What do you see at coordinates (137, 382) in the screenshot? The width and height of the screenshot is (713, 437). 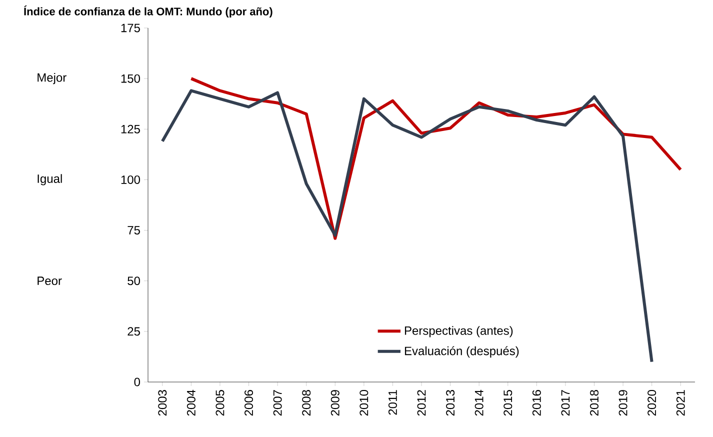 I see `y-tick-label: 0` at bounding box center [137, 382].